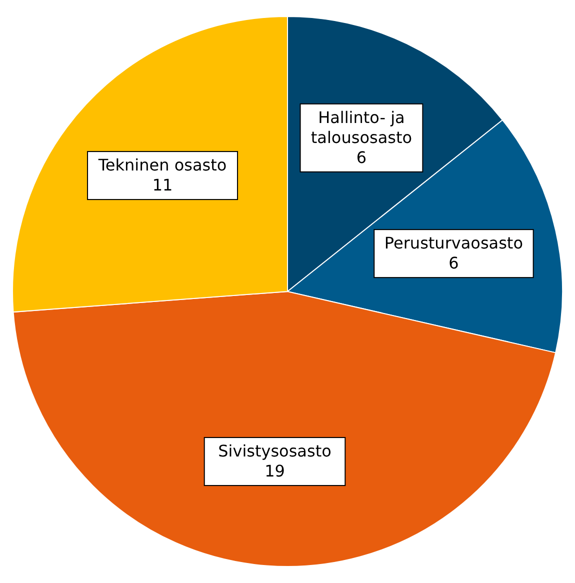 The image size is (575, 583). I want to click on data-label: 19, so click(274, 471).